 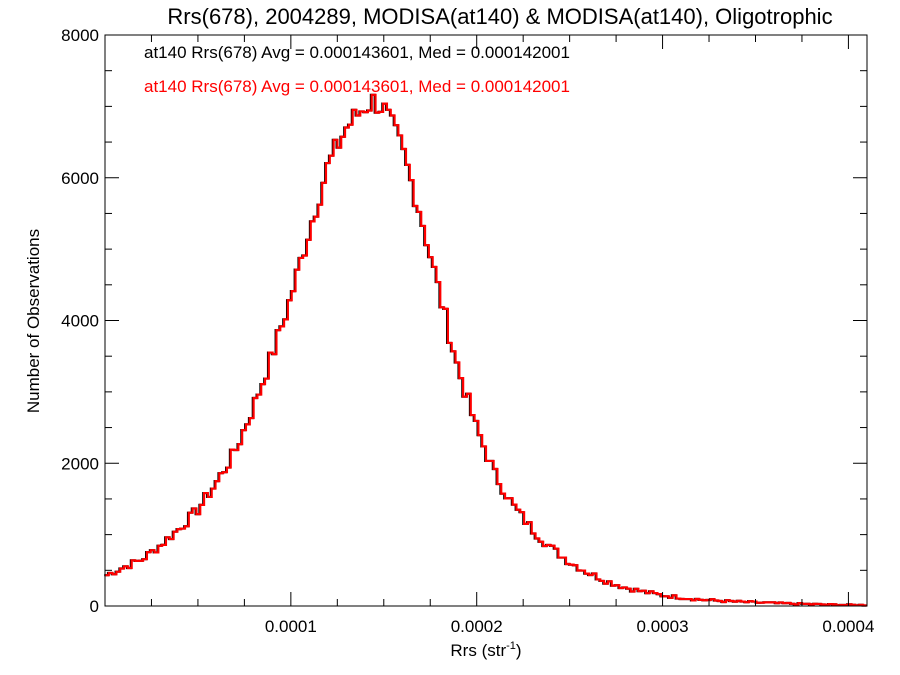 I want to click on y-tick-label: 4000, so click(x=80, y=321).